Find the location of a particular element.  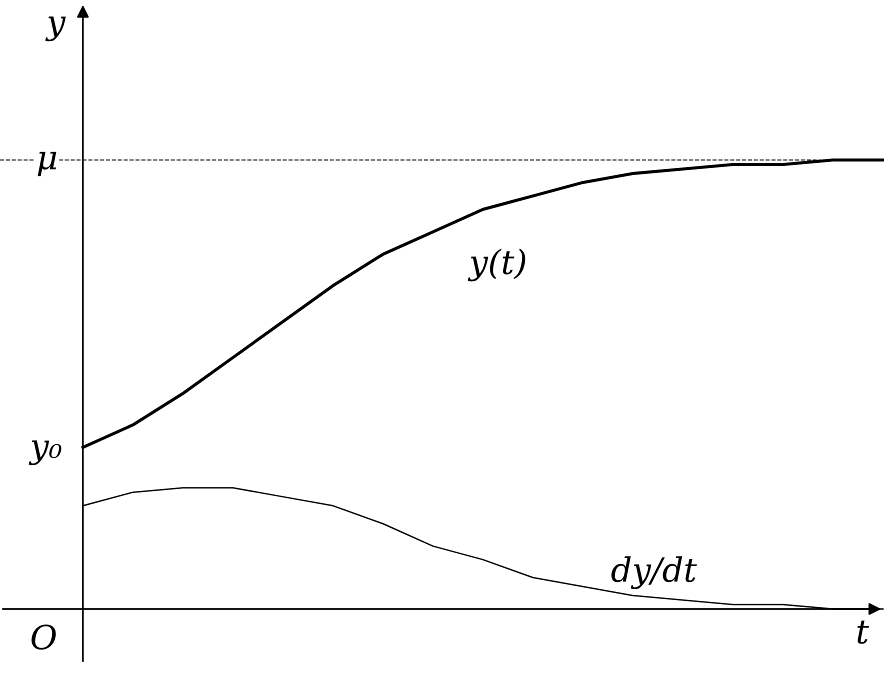

series-label: y(t) is located at coordinates (497, 265).